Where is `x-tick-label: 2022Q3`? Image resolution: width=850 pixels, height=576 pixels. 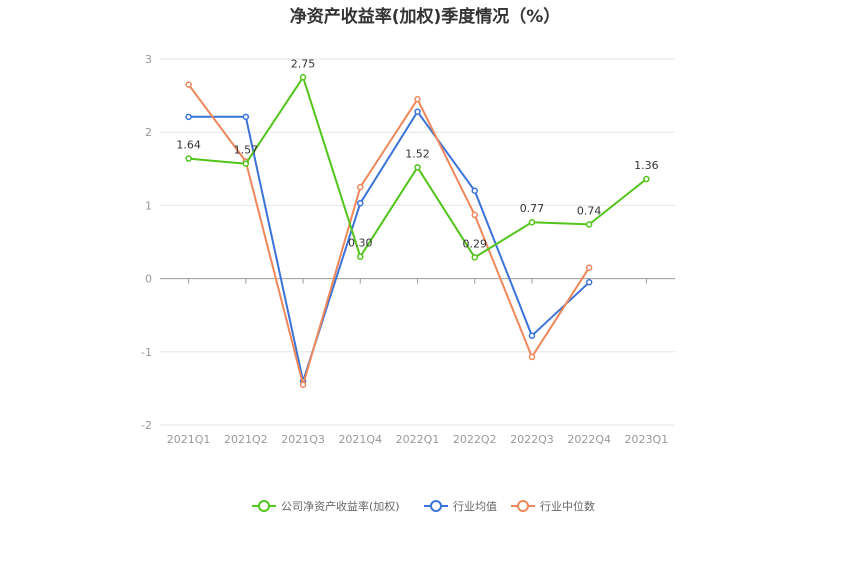
x-tick-label: 2022Q3 is located at coordinates (532, 439).